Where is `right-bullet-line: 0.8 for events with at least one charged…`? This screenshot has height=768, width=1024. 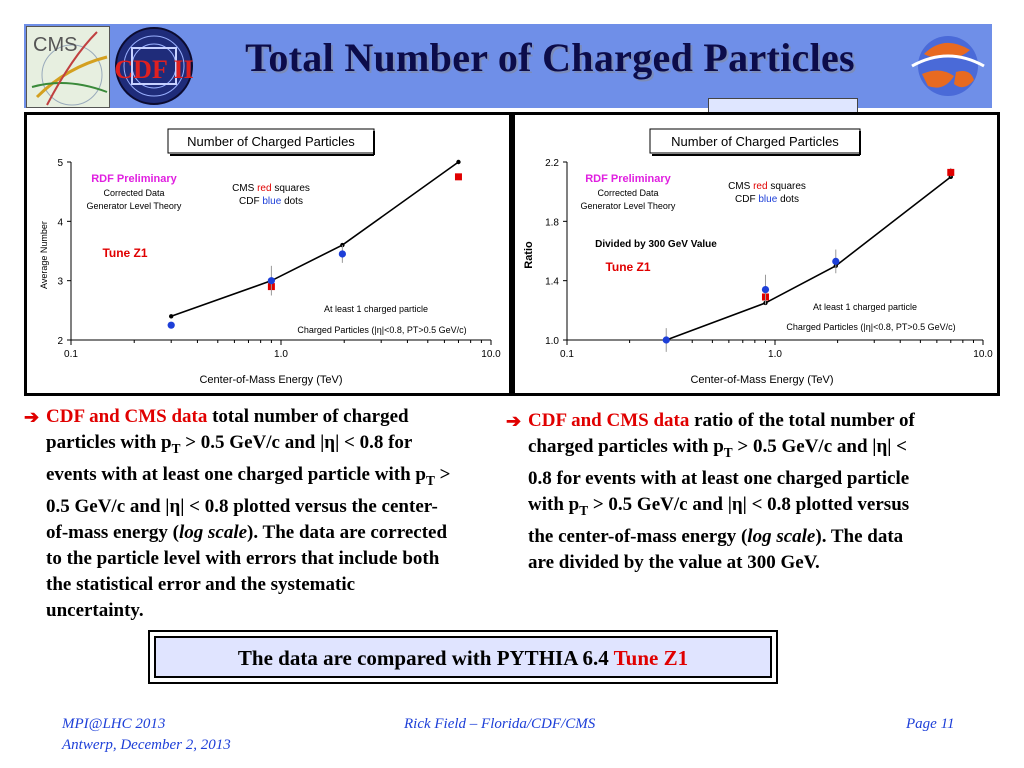
right-bullet-line: 0.8 for events with at least one charged… is located at coordinates (719, 478).